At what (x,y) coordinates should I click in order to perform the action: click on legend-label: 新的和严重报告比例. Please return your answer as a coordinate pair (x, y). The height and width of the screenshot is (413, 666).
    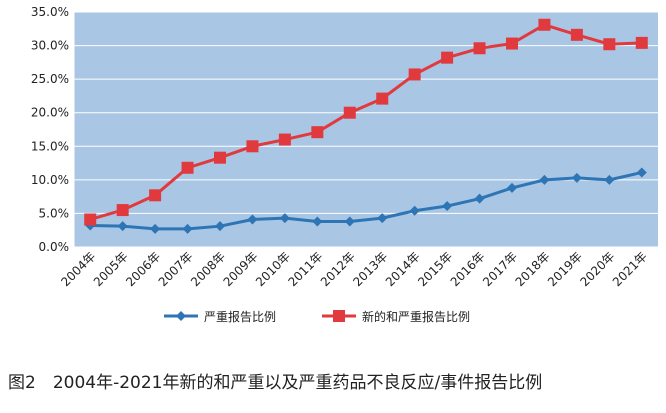
    Looking at the image, I should click on (416, 316).